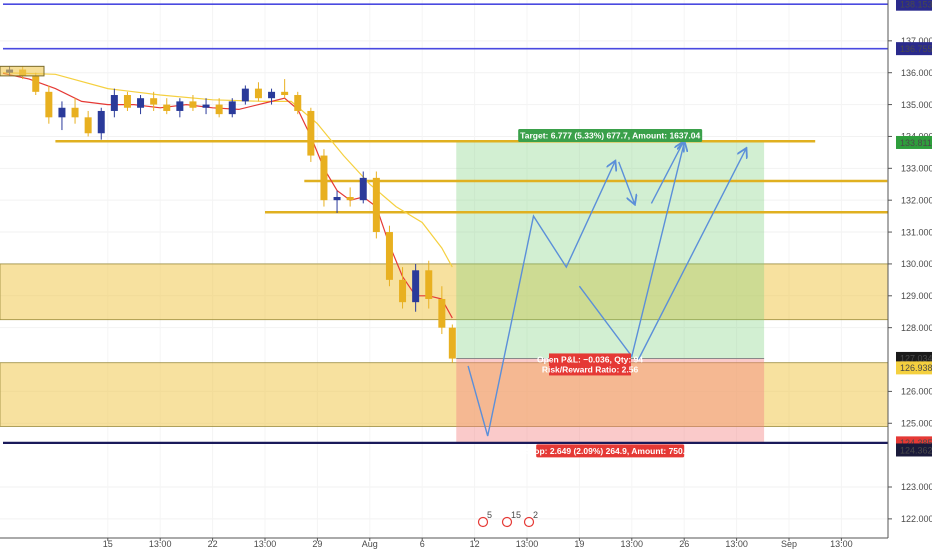 The image size is (932, 555). What do you see at coordinates (916, 443) in the screenshot?
I see `price-marker-text: 124.385` at bounding box center [916, 443].